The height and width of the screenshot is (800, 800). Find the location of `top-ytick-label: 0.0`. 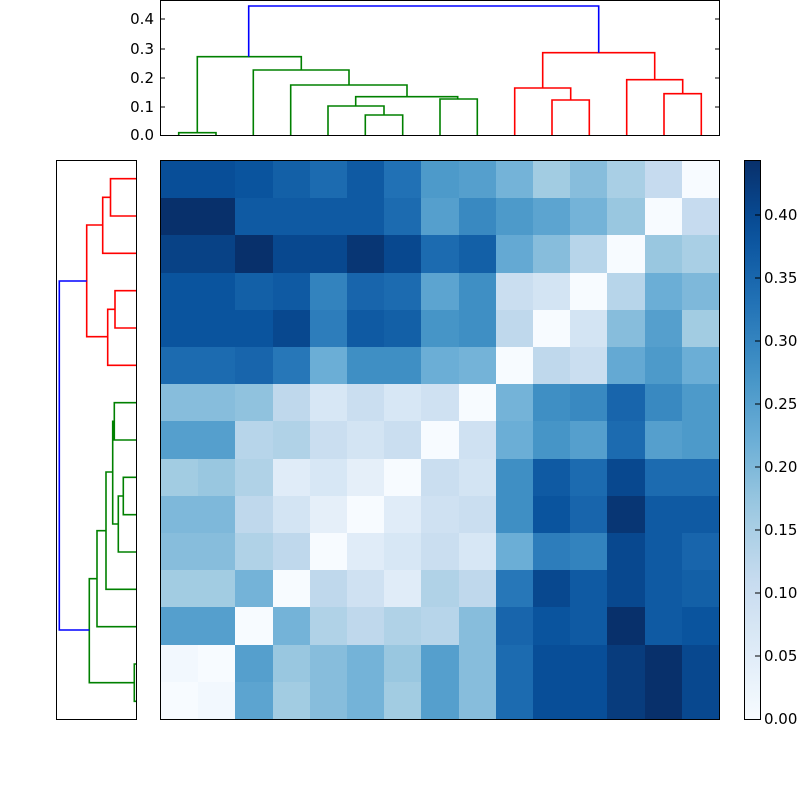

top-ytick-label: 0.0 is located at coordinates (142, 135).